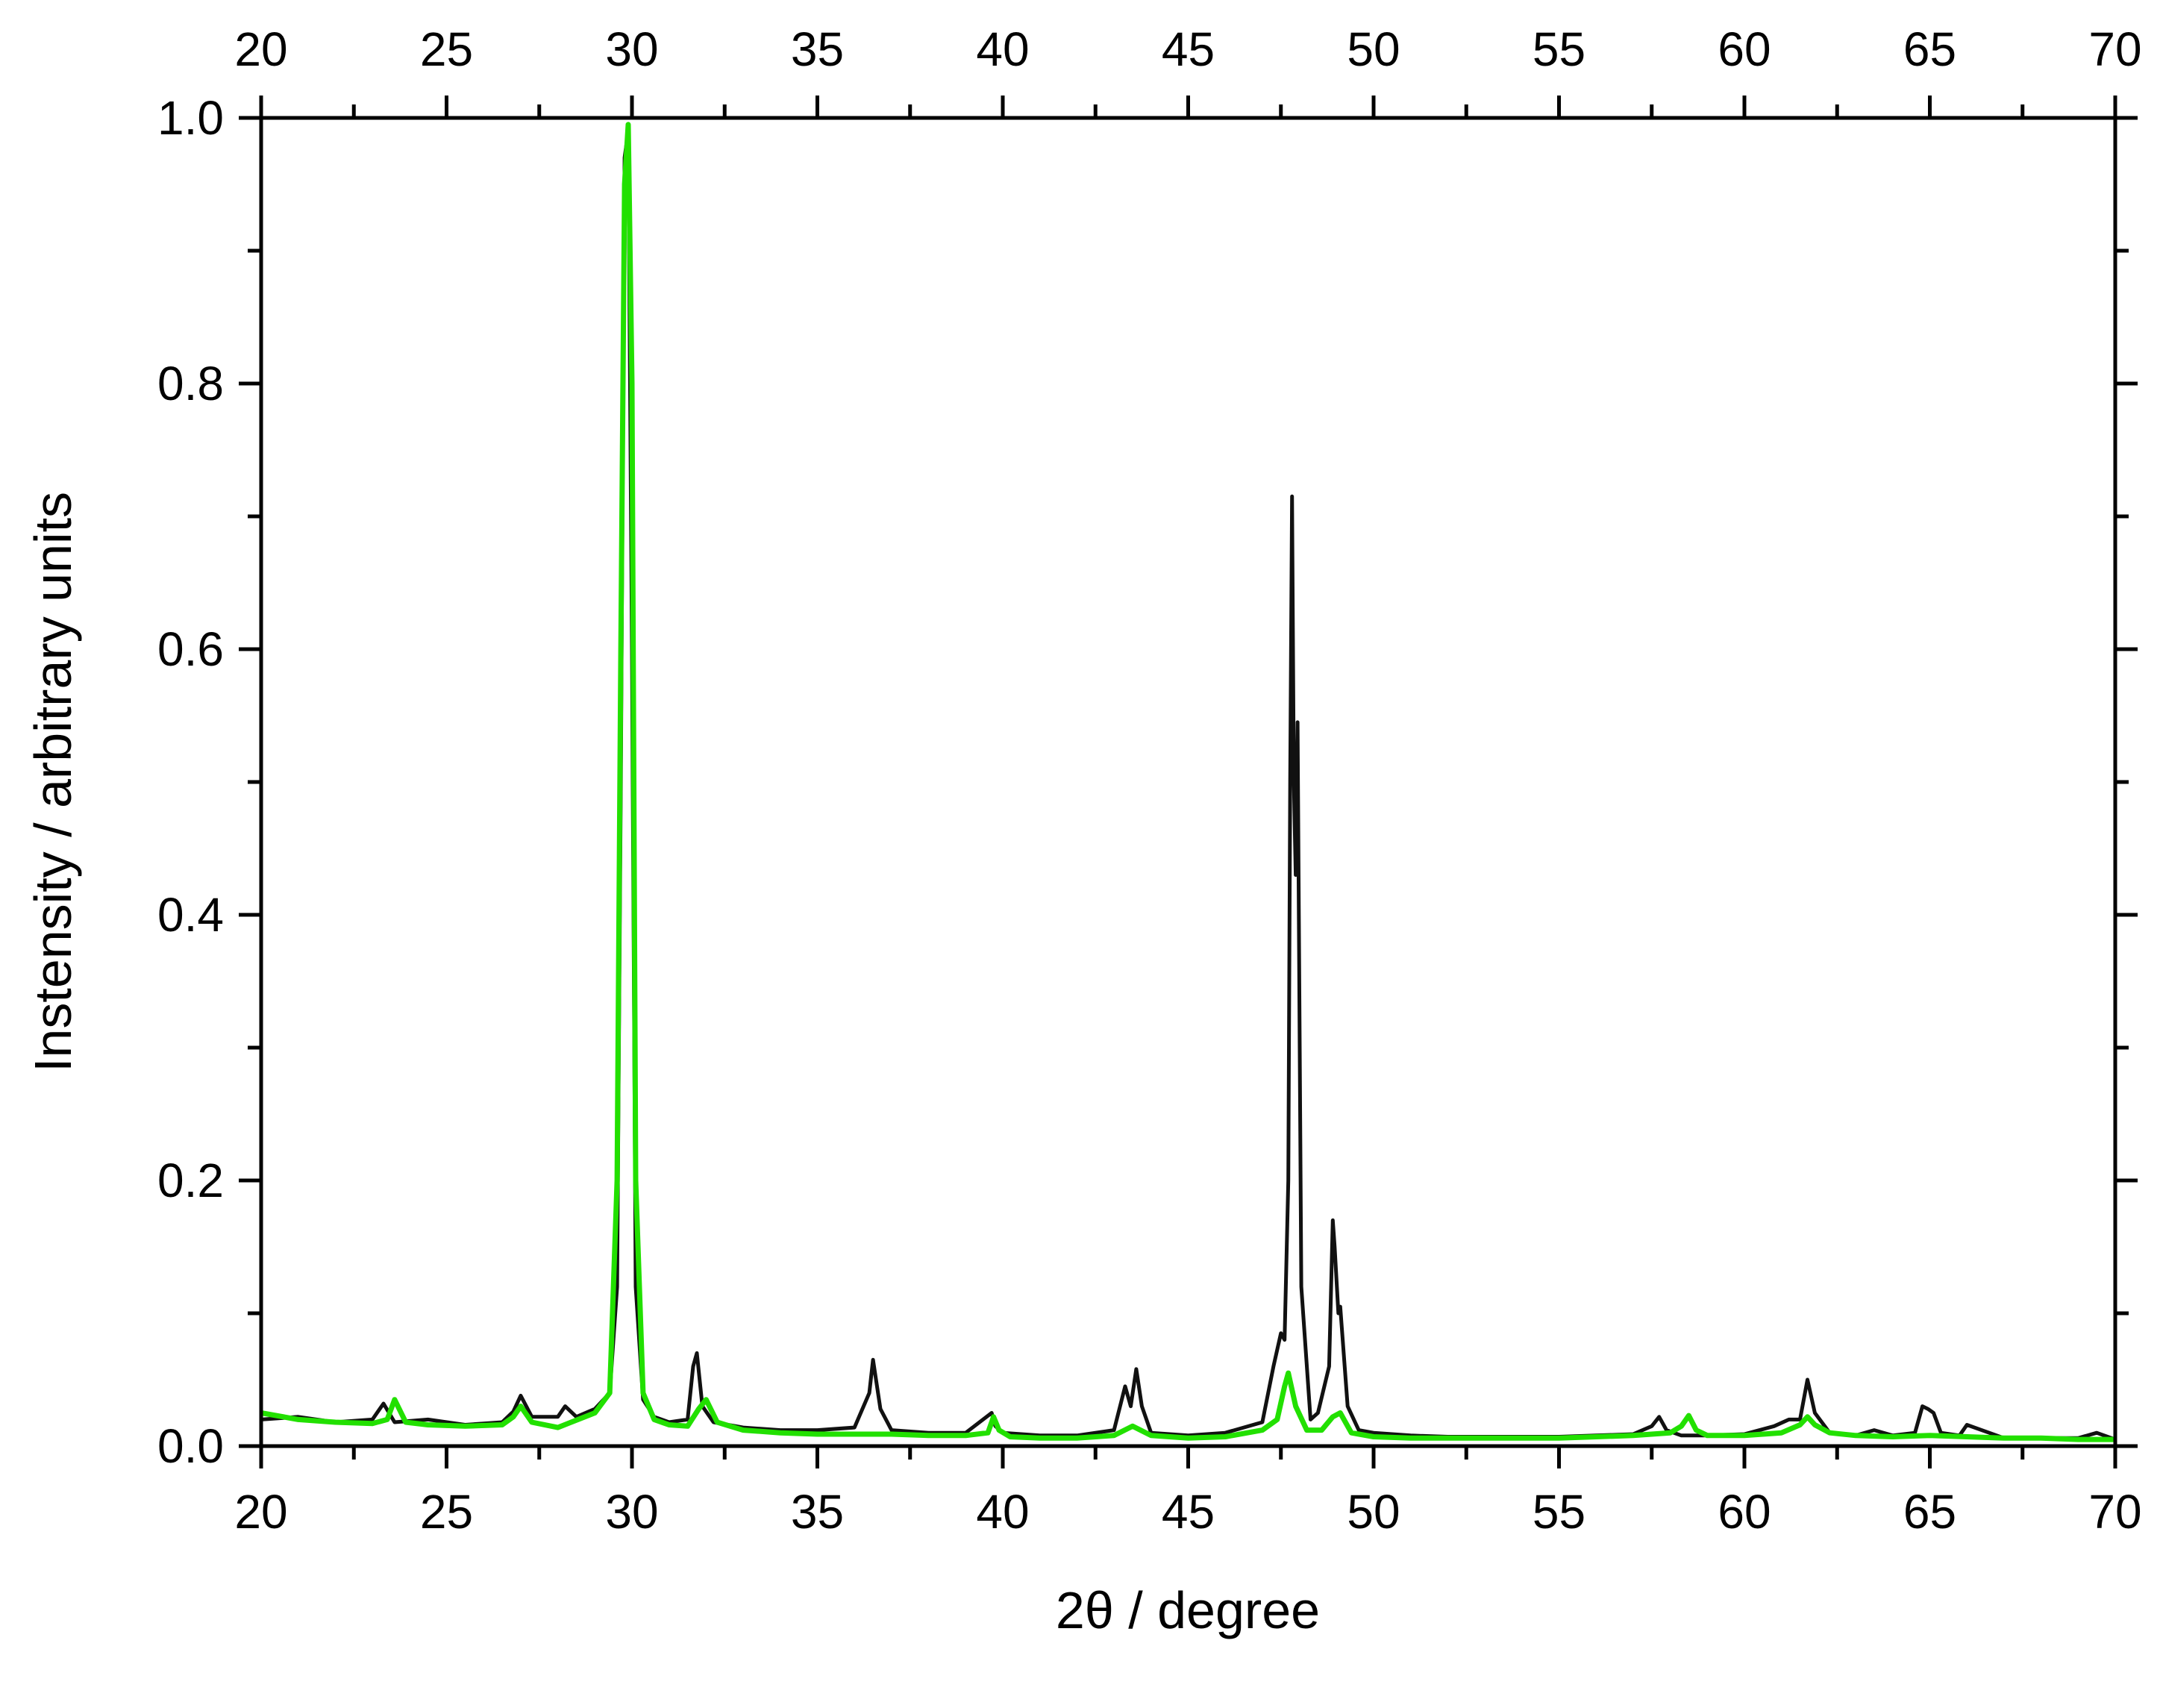  What do you see at coordinates (53, 782) in the screenshot?
I see `y-axis-title: Instensity / arbitrary units` at bounding box center [53, 782].